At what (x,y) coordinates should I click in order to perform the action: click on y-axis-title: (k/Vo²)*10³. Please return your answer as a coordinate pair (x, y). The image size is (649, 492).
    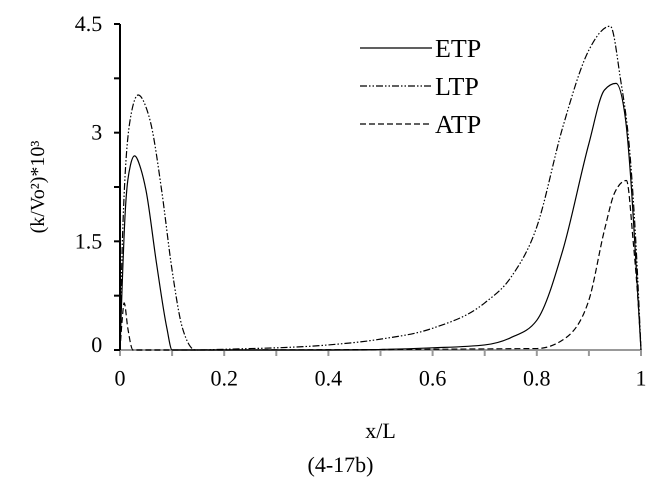
    Looking at the image, I should click on (38, 187).